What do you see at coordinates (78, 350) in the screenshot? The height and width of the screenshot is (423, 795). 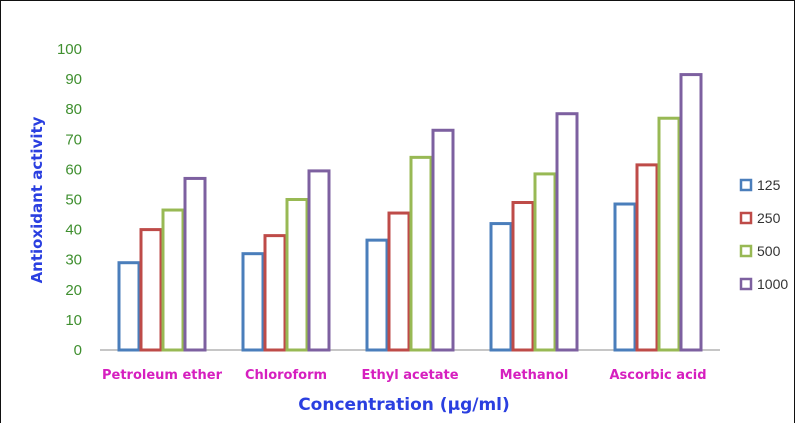 I see `y-tick-label: 0` at bounding box center [78, 350].